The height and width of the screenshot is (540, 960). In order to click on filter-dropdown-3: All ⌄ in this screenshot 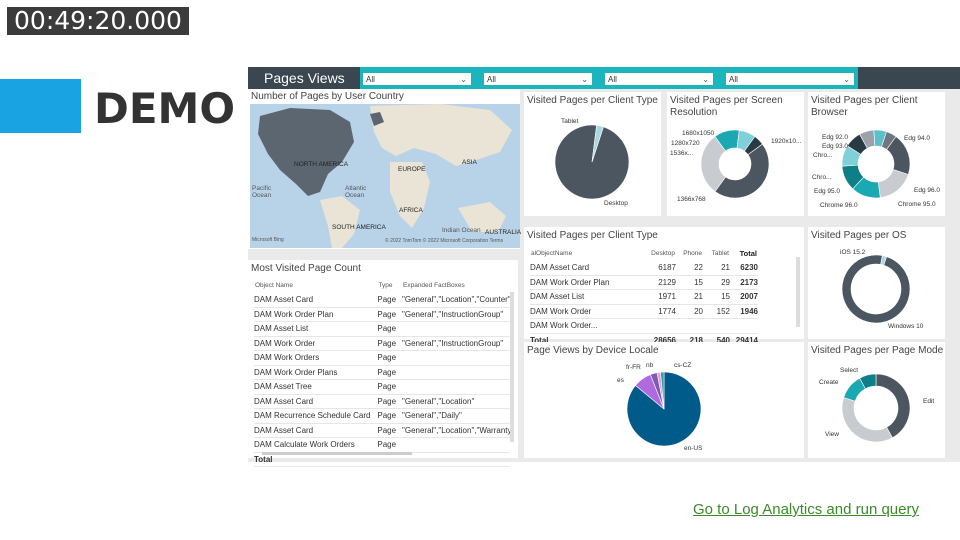, I will do `click(659, 79)`.